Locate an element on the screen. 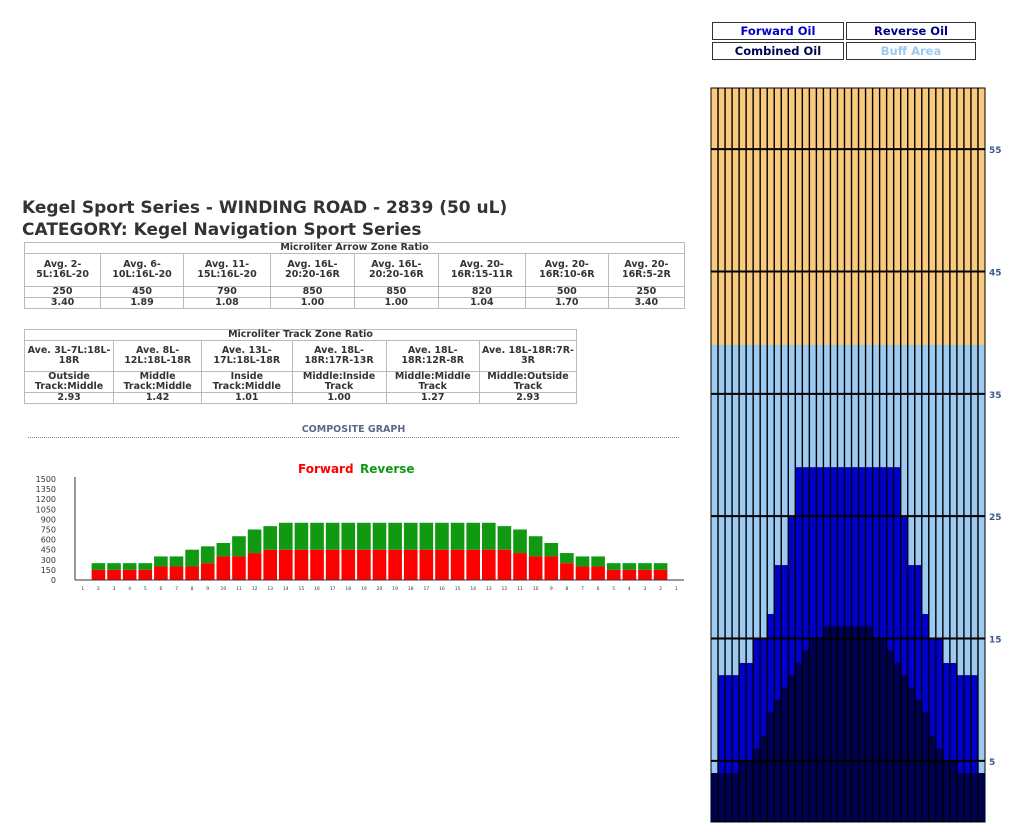 The image size is (1030, 838). legend-reverse: Reverse is located at coordinates (387, 469).